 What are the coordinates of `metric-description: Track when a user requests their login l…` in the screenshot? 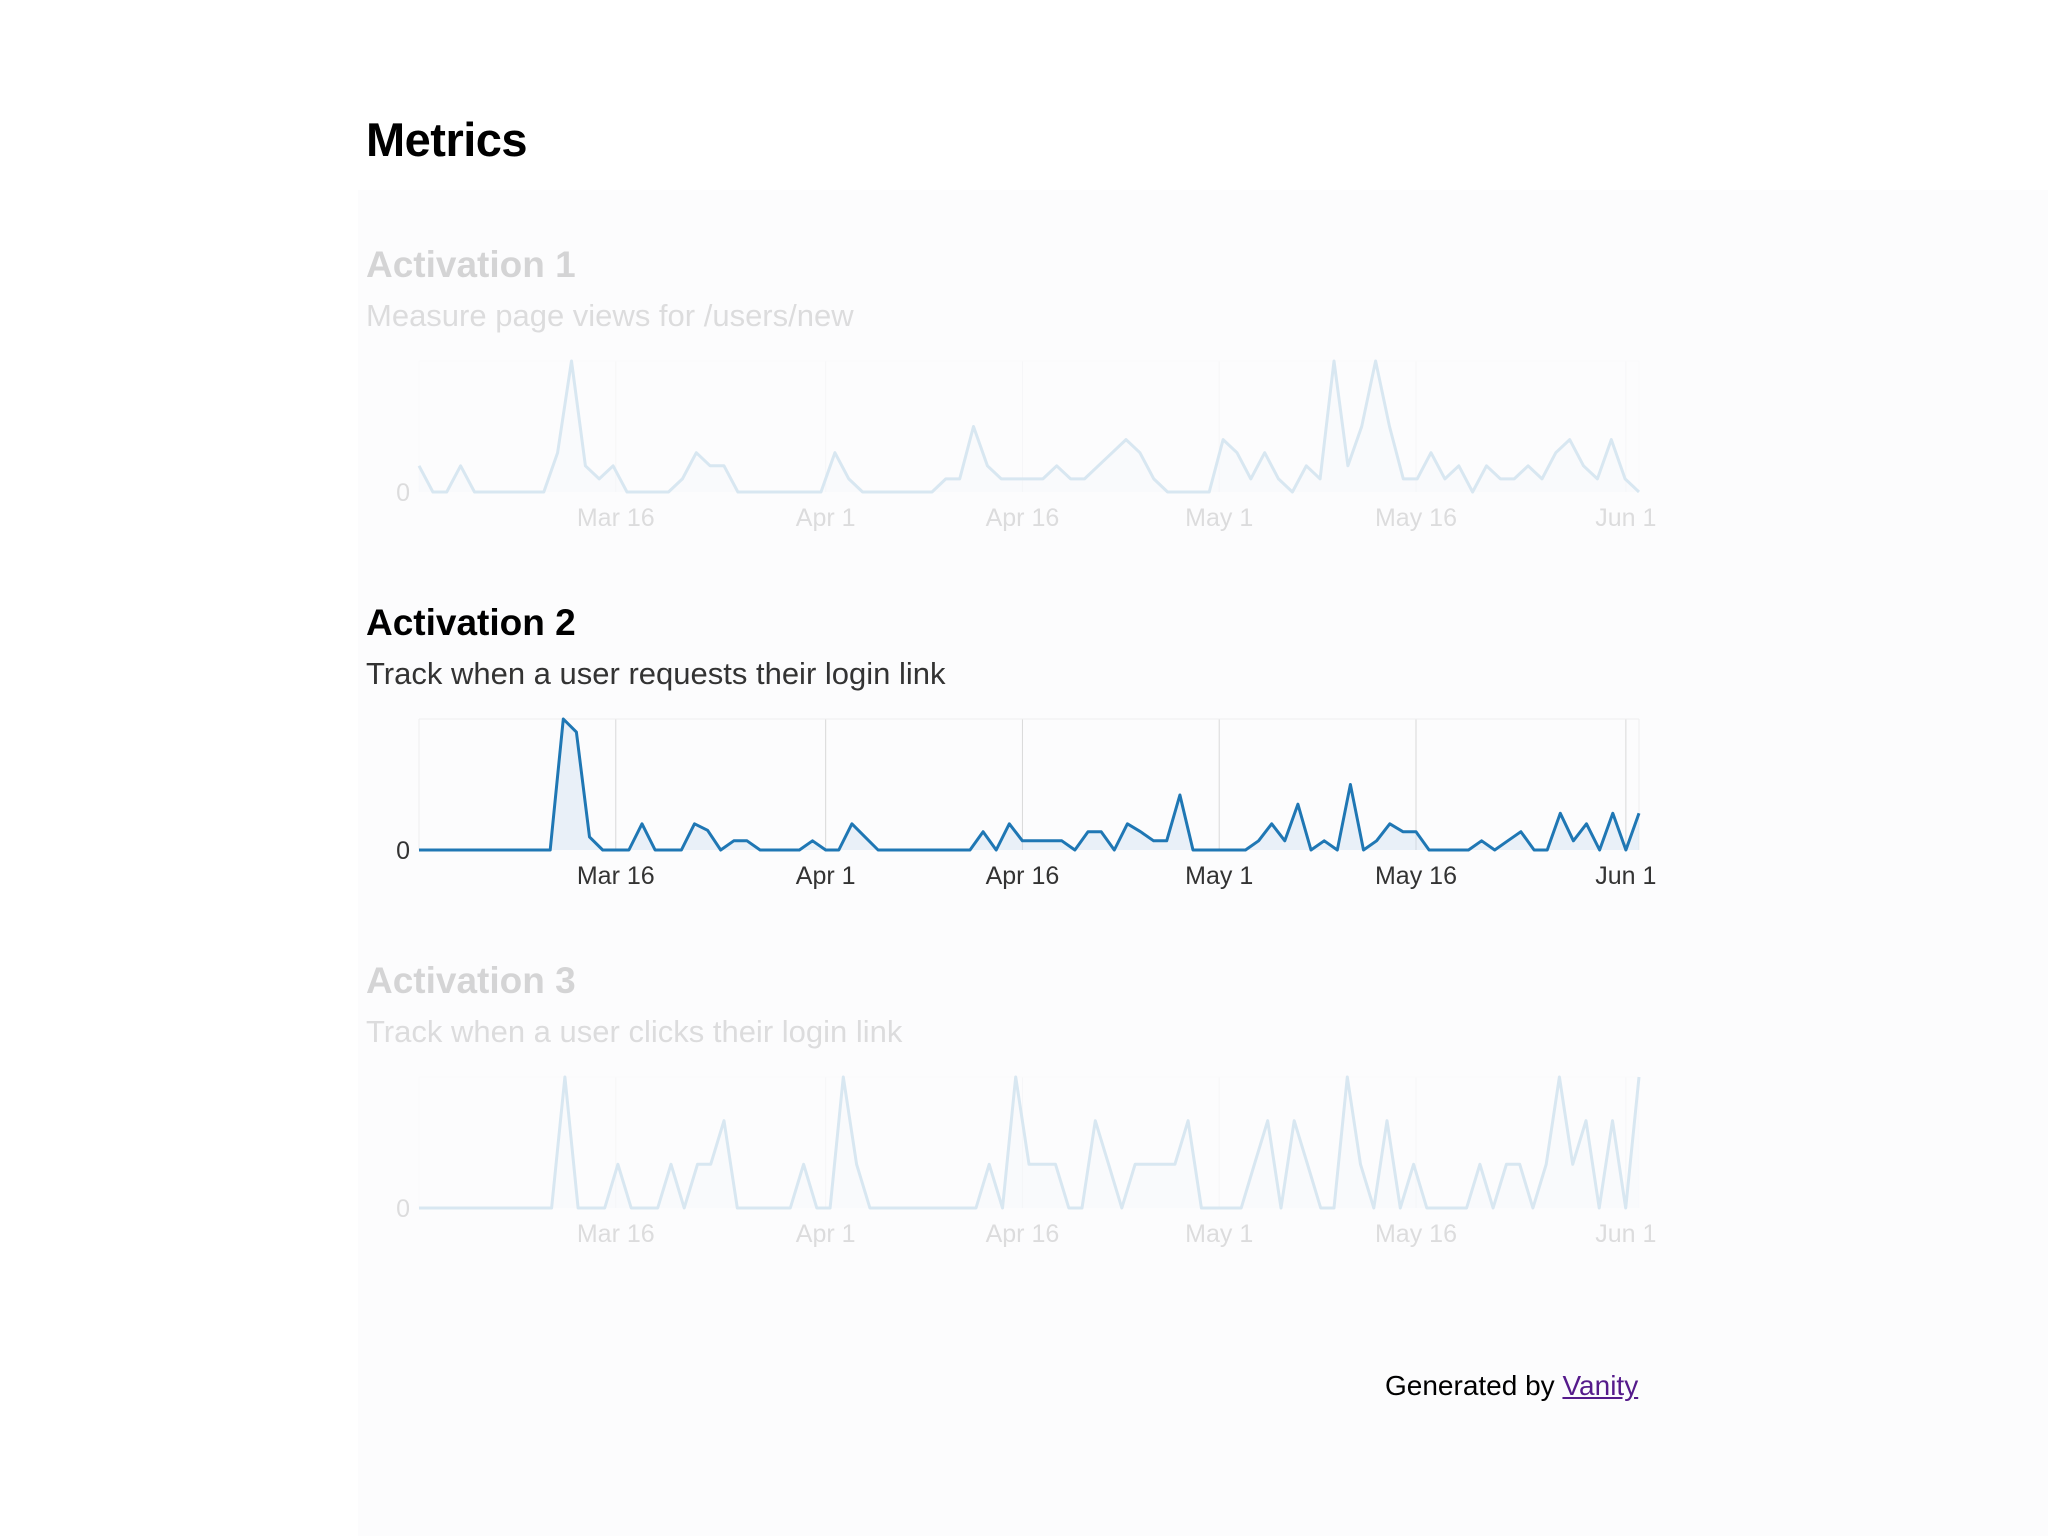 It's located at (656, 673).